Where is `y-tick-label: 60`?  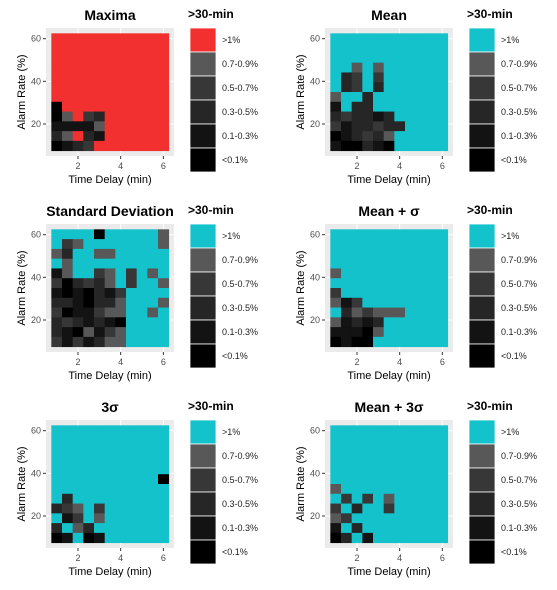 y-tick-label: 60 is located at coordinates (315, 431).